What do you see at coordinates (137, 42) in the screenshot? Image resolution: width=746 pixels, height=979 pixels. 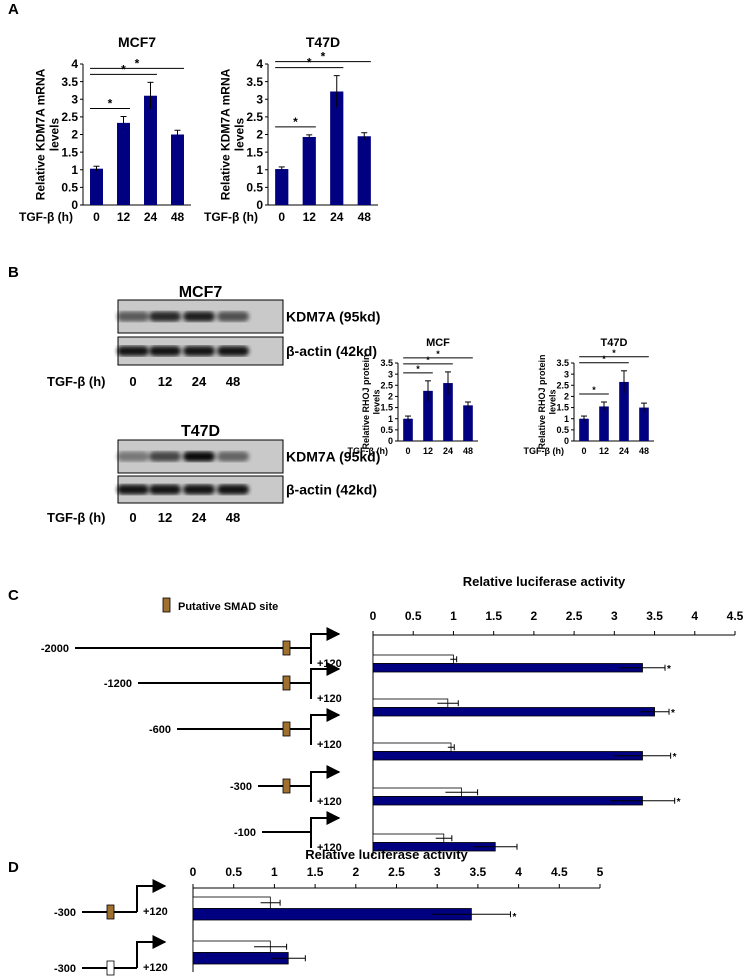 I see `chart-title: MCF7` at bounding box center [137, 42].